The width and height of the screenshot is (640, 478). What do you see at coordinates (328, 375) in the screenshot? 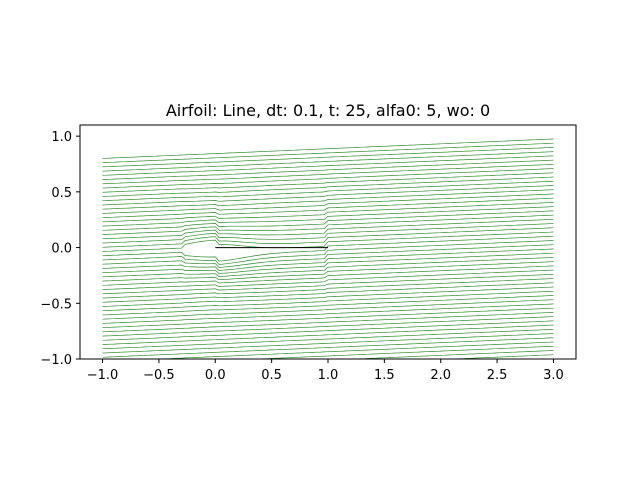
I see `x-tick-label: 1.0` at bounding box center [328, 375].